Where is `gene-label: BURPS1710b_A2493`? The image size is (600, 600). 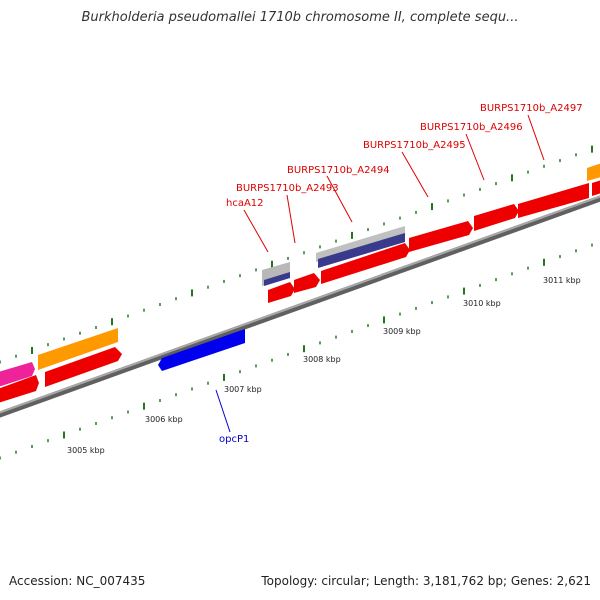
gene-label: BURPS1710b_A2493 is located at coordinates (287, 188).